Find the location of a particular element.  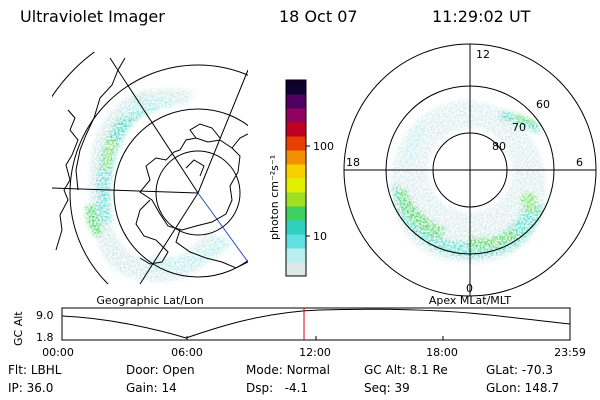

altitude-curve is located at coordinates (316, 323).